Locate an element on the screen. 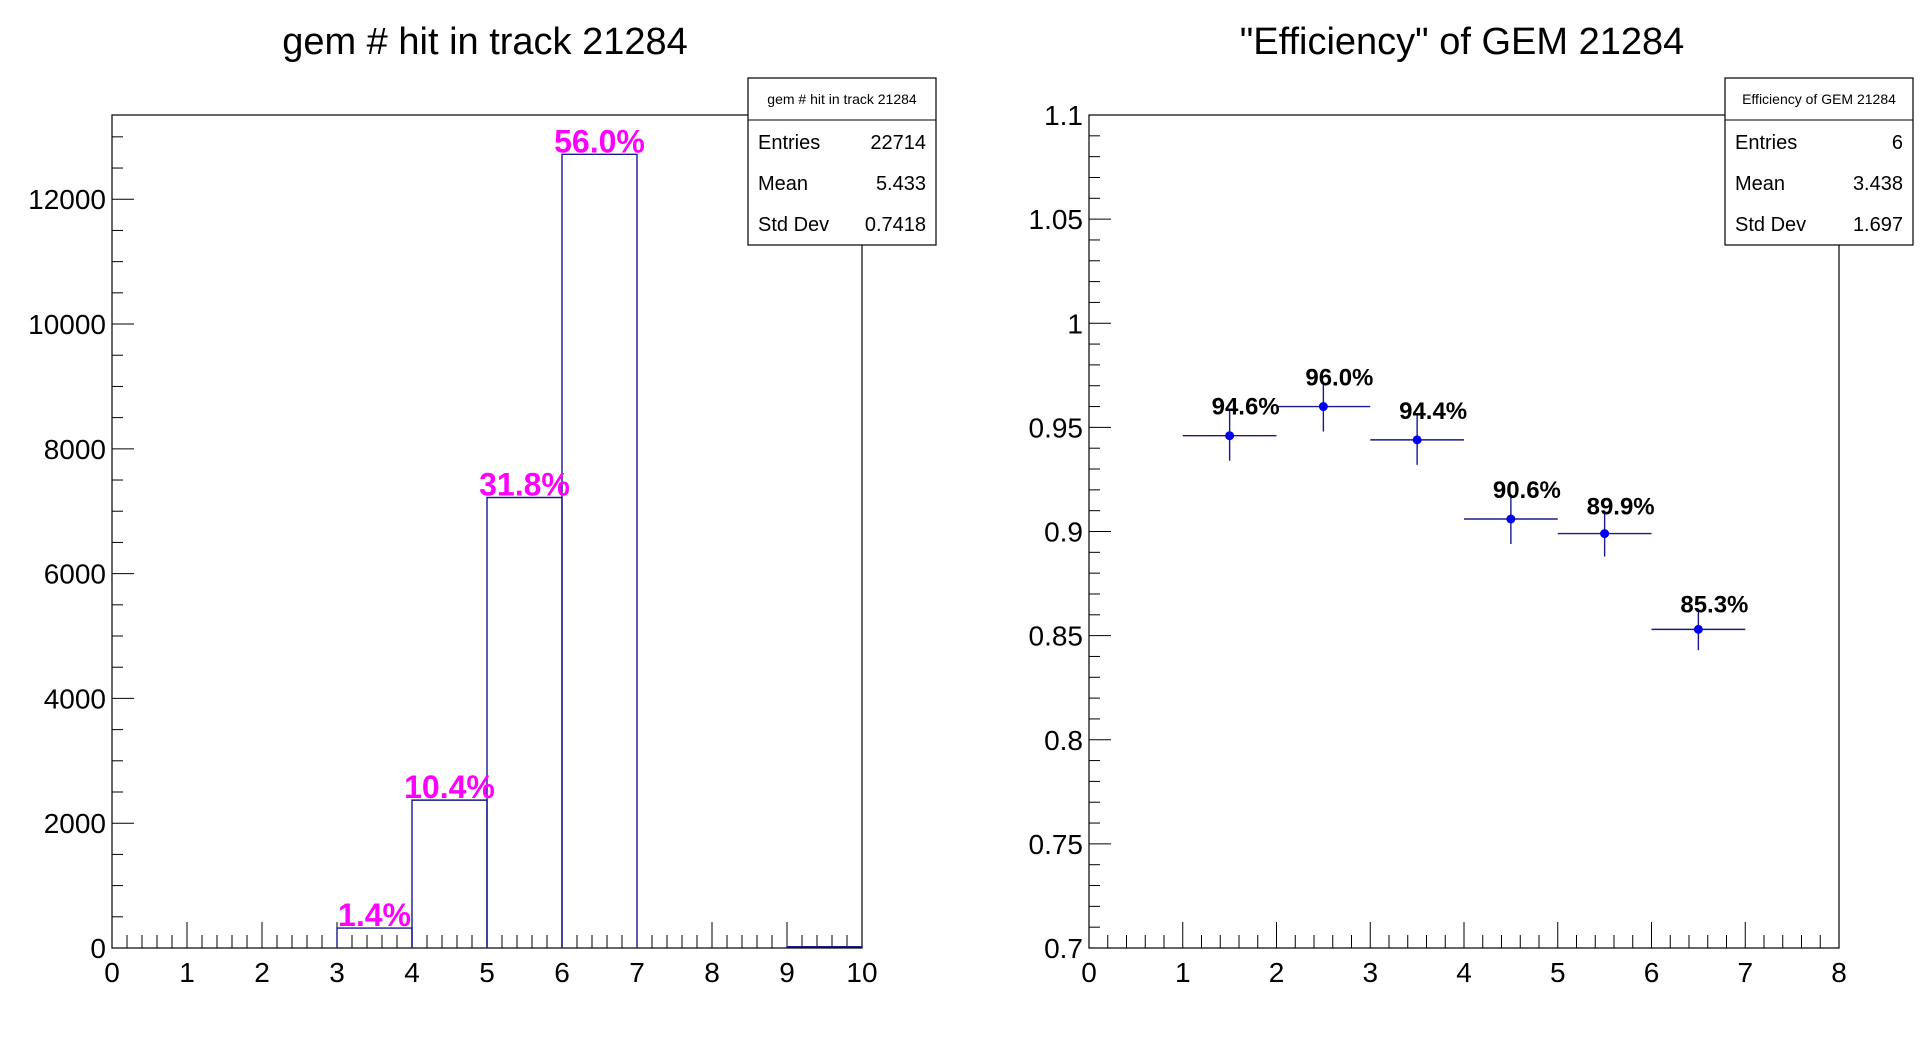 The height and width of the screenshot is (1052, 1926). point-percent-label: 85.3% is located at coordinates (1714, 605).